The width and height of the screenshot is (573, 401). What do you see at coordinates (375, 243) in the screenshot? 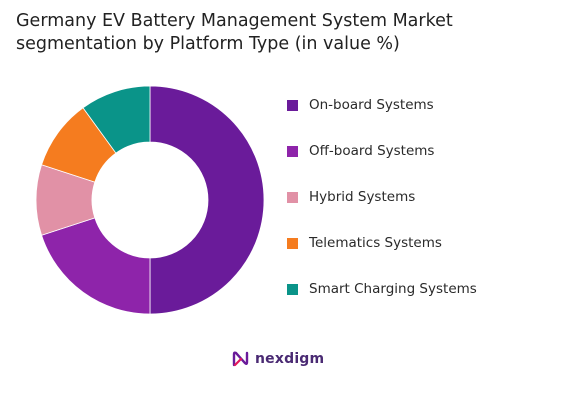
I see `legend-label: Telematics Systems` at bounding box center [375, 243].